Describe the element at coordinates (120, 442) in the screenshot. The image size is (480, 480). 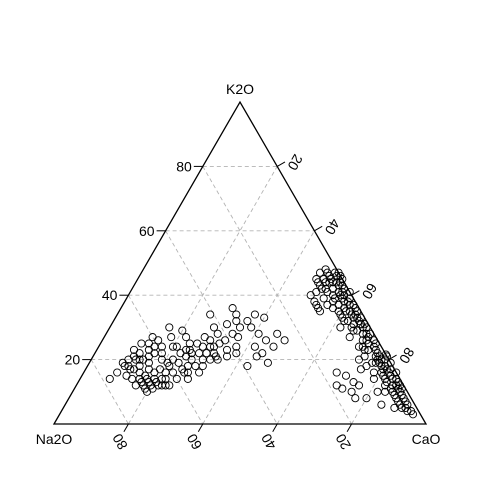
I see `tick-label-na2o: 80` at that location.